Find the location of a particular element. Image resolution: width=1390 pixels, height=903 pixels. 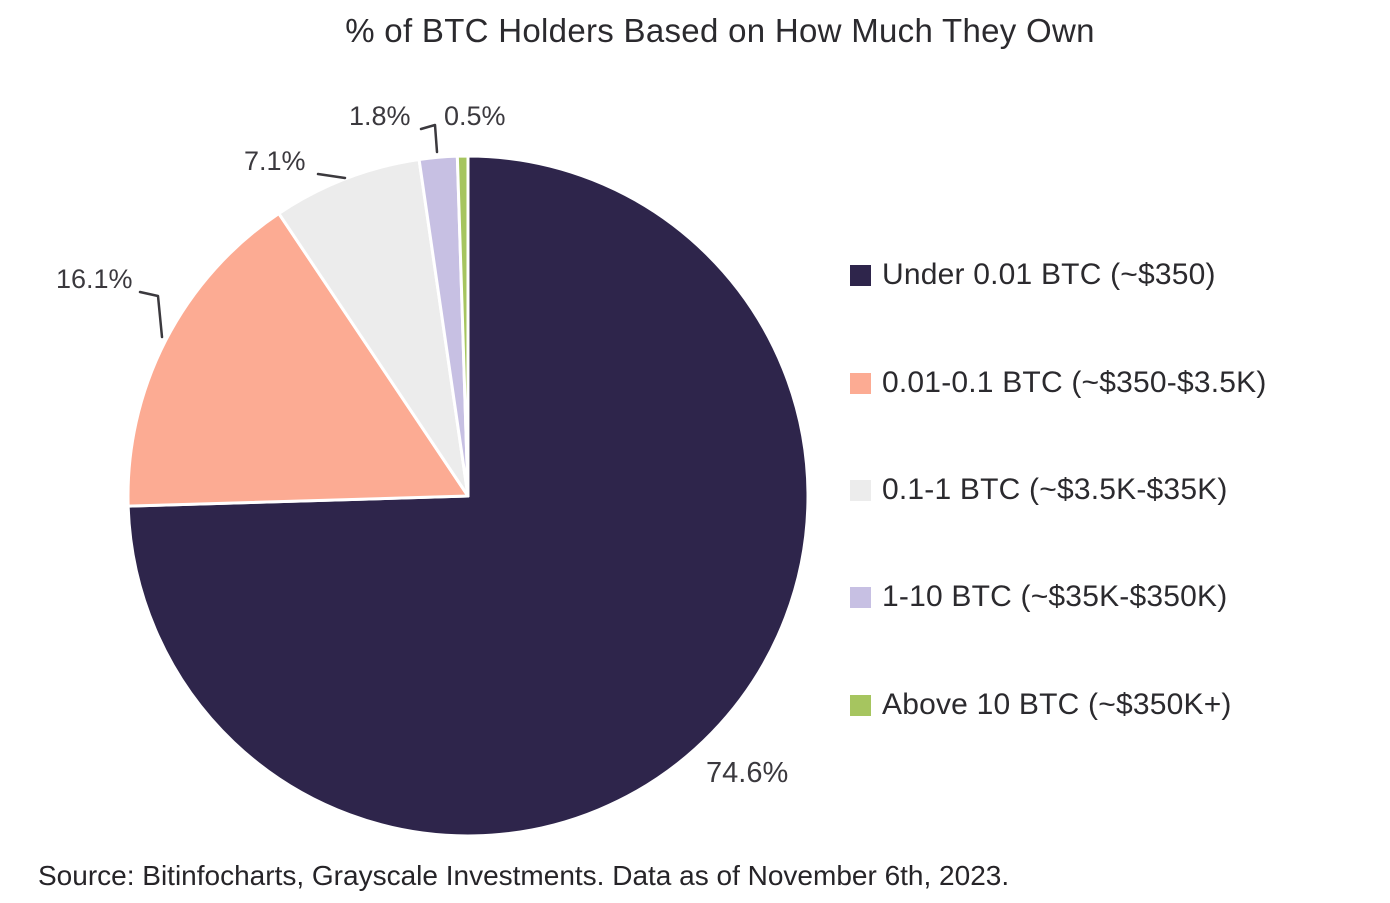

legend-label-above-10: Above 10 BTC (~$350K+) is located at coordinates (1057, 704).